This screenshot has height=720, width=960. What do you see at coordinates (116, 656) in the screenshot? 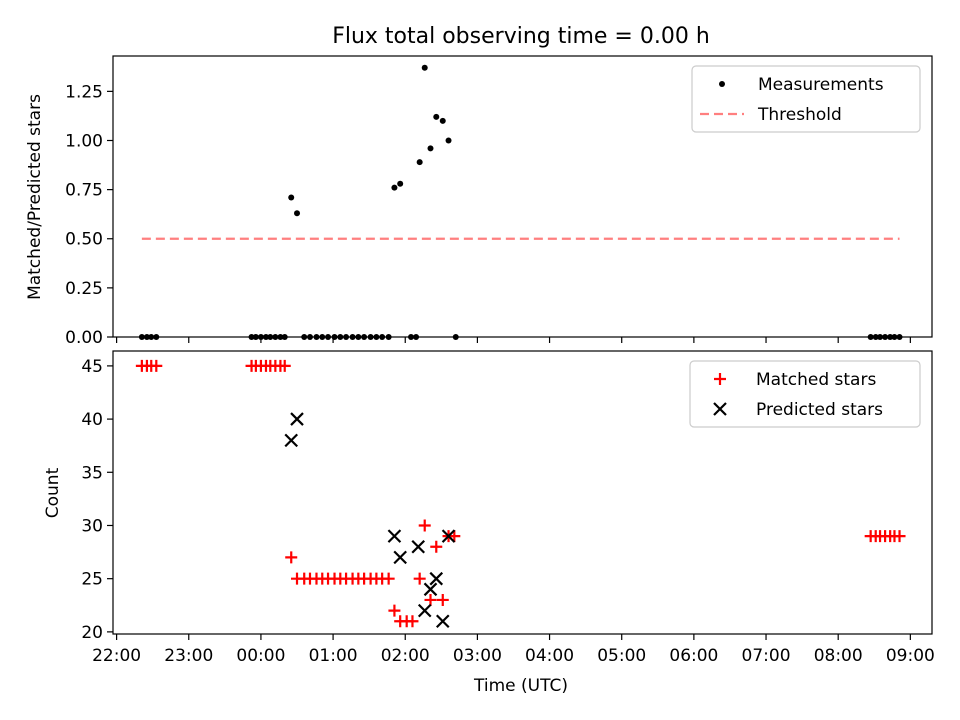
I see `x-tick-label: 22:00` at bounding box center [116, 656].